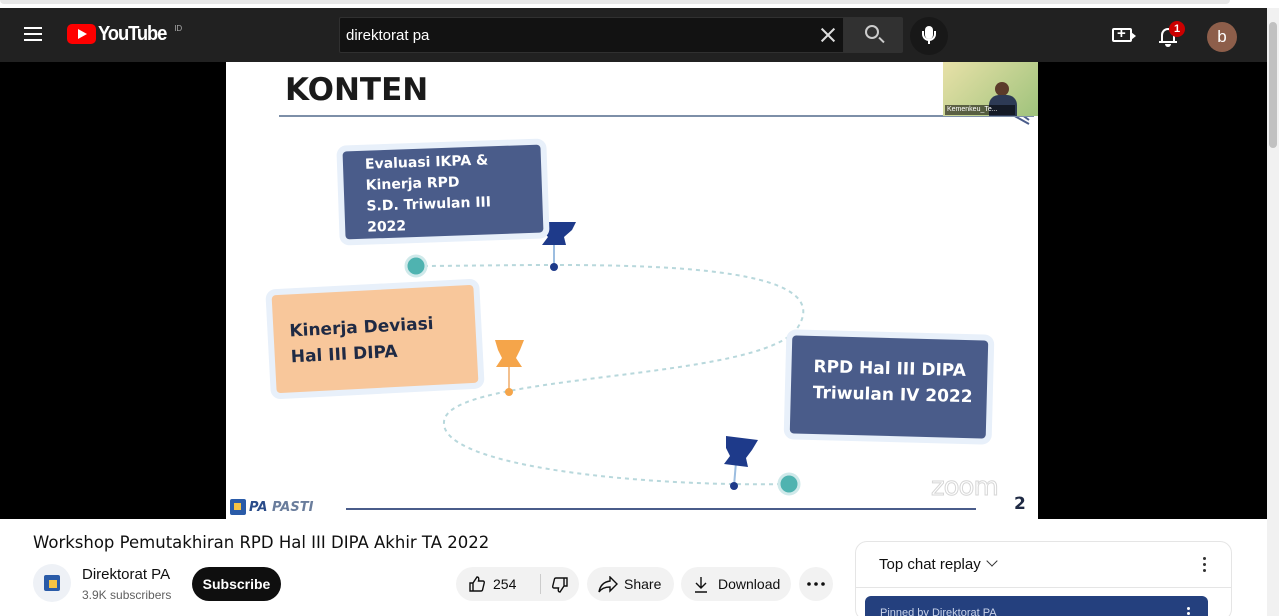 The height and width of the screenshot is (616, 1279). Describe the element at coordinates (992, 561) in the screenshot. I see `chevron-down-icon` at that location.